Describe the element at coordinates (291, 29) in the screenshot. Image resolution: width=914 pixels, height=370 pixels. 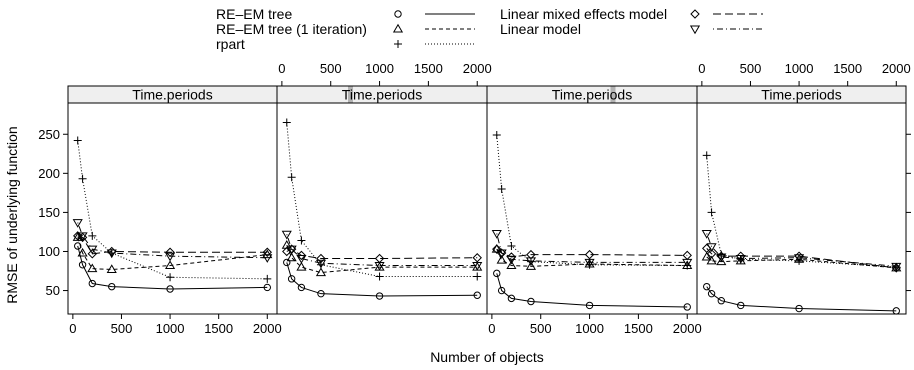
I see `legend-label: RE–EM tree (1 iteration)` at that location.